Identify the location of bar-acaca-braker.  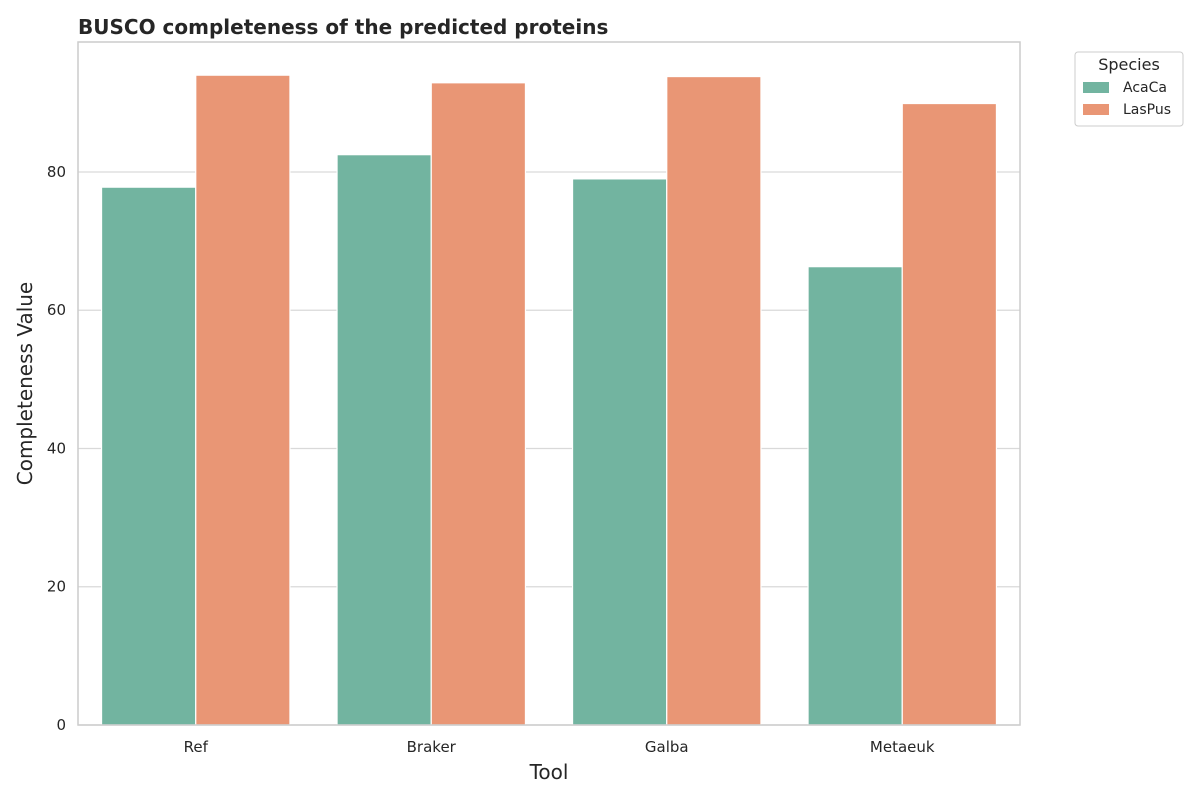
(384, 440).